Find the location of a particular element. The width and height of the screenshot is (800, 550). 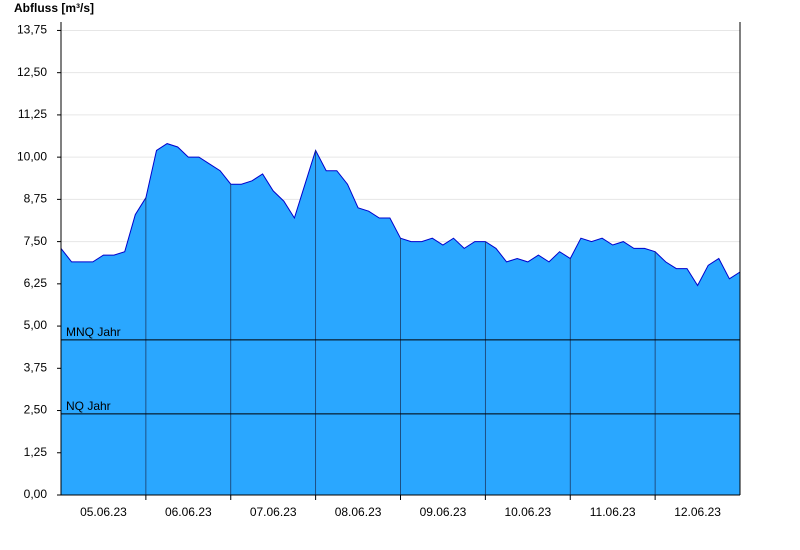

y-tick-label: 11,25 is located at coordinates (32, 114).